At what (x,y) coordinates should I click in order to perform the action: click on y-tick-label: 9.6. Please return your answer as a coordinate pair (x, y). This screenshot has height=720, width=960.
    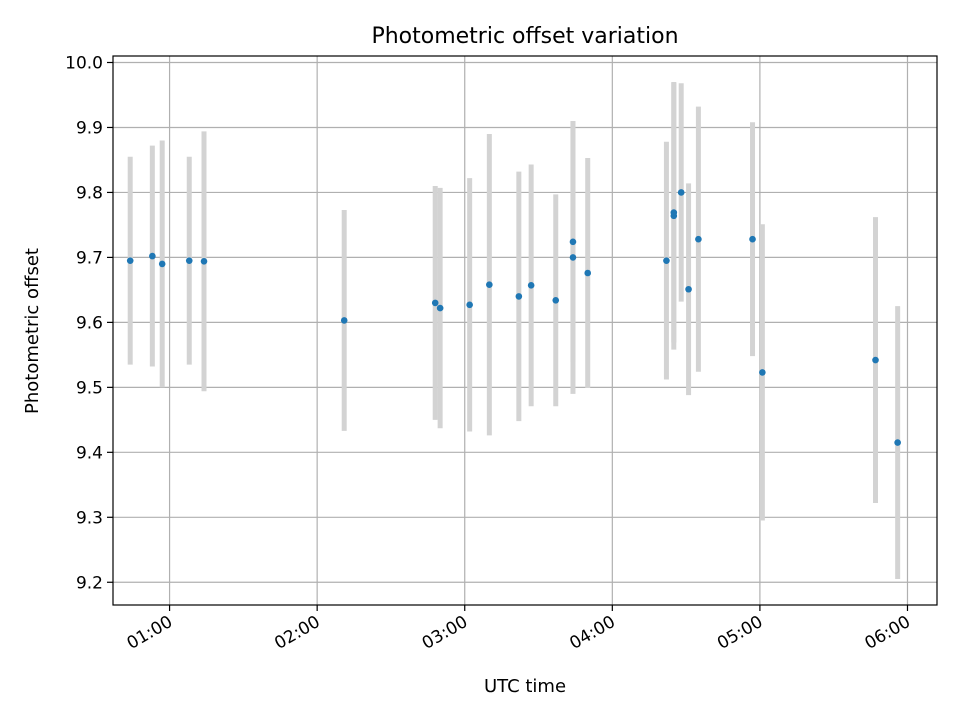
    Looking at the image, I should click on (89, 323).